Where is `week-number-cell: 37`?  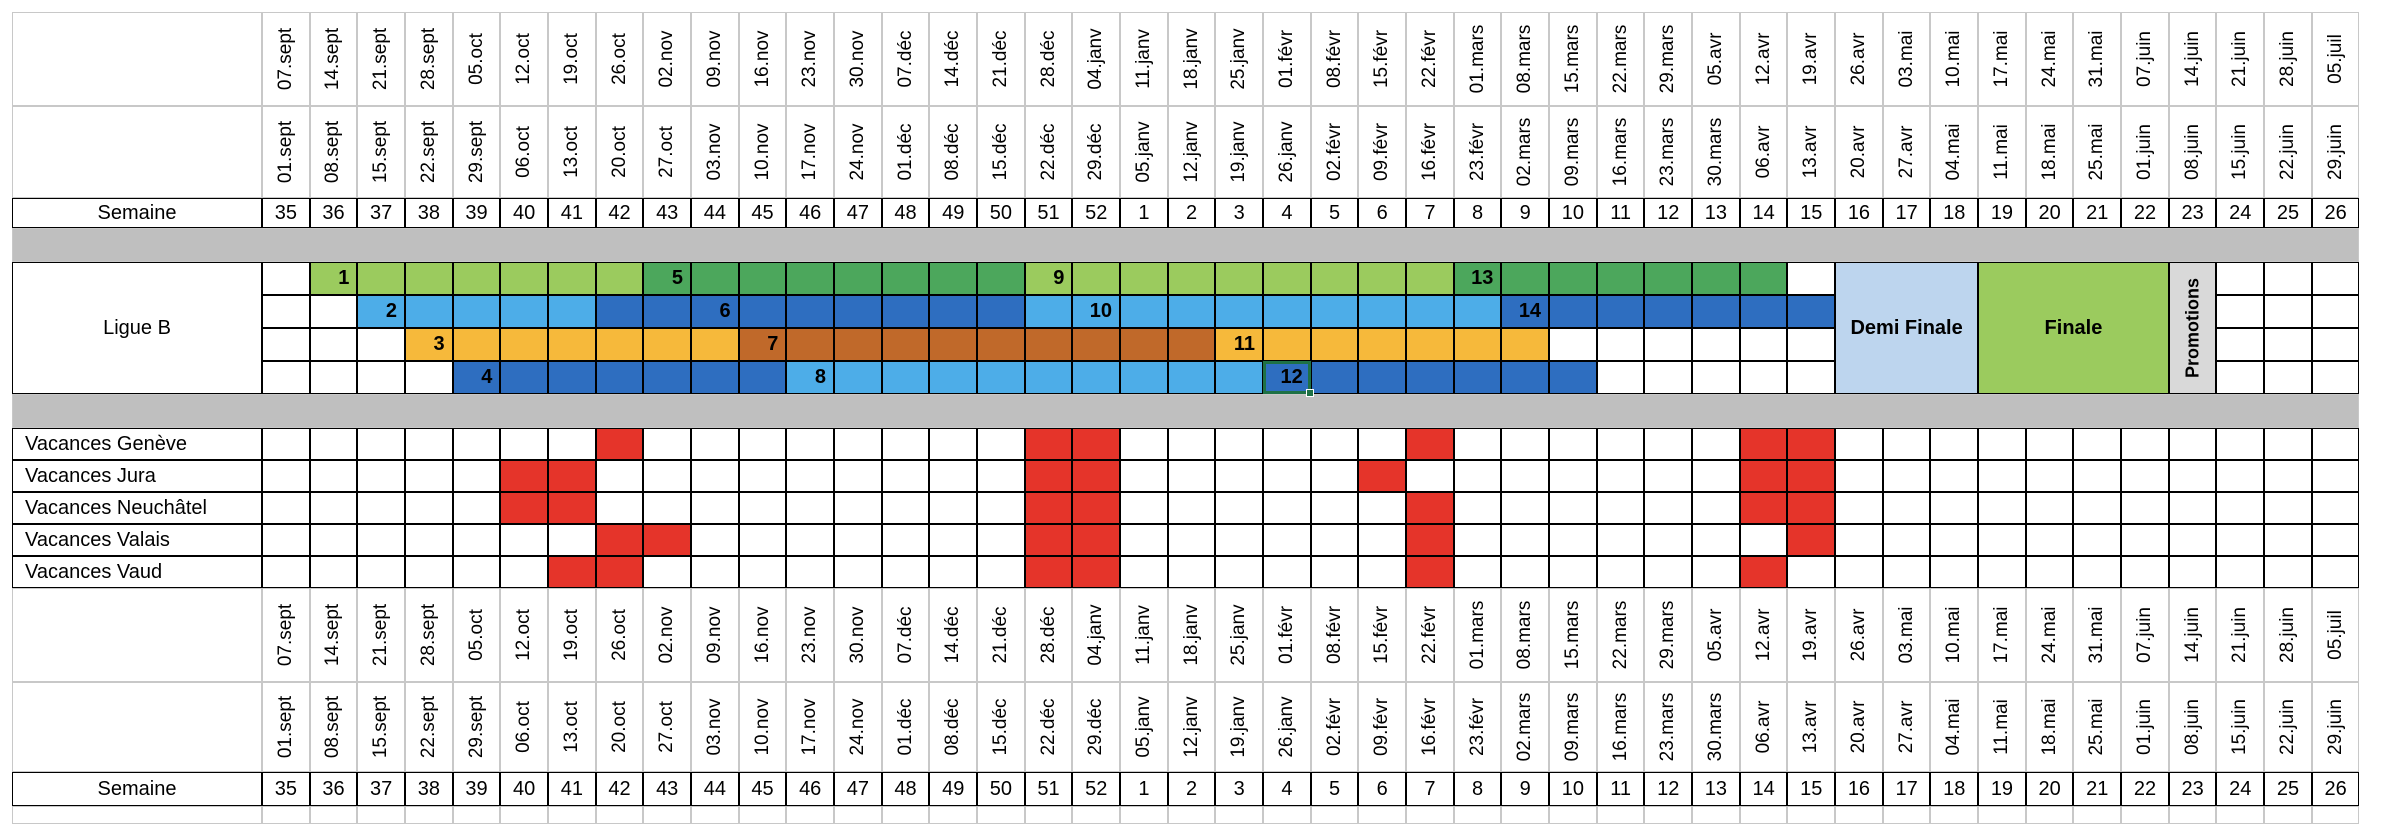
week-number-cell: 37 is located at coordinates (381, 789).